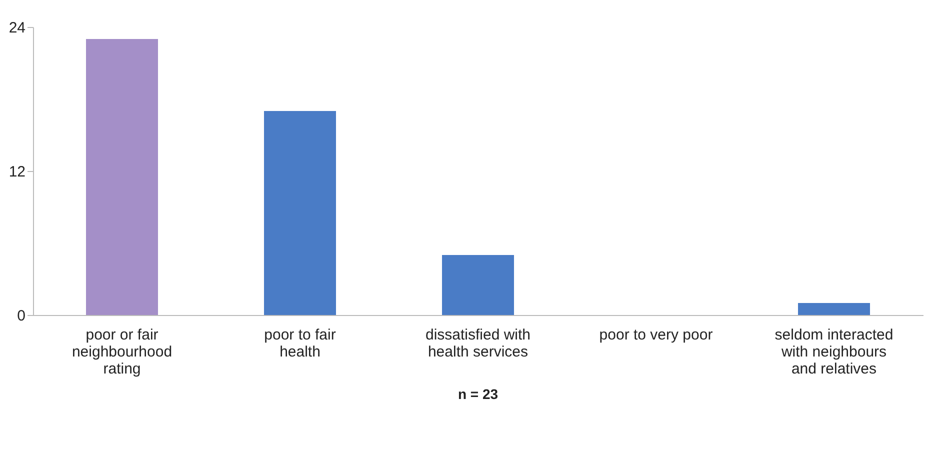  Describe the element at coordinates (122, 352) in the screenshot. I see `x-tick-label: poor or fair neighbourhood rating` at that location.